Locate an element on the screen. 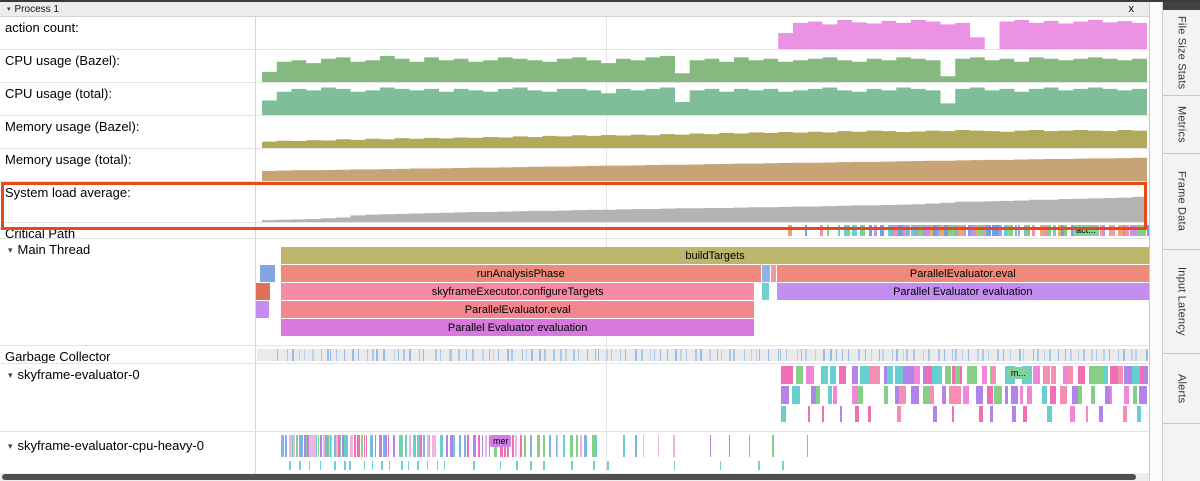 This screenshot has width=1200, height=481. slice-label-chip: mer is located at coordinates (500, 441).